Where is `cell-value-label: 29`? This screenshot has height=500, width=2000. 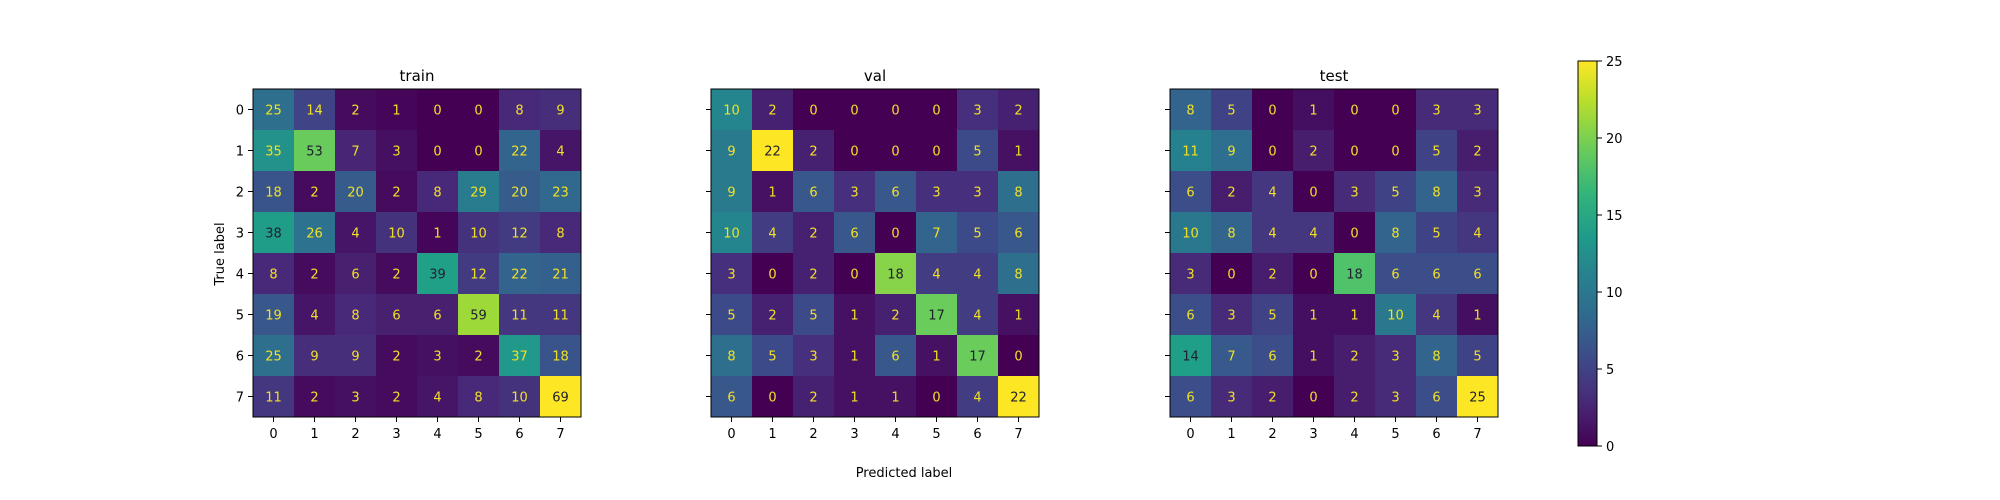
cell-value-label: 29 is located at coordinates (478, 193).